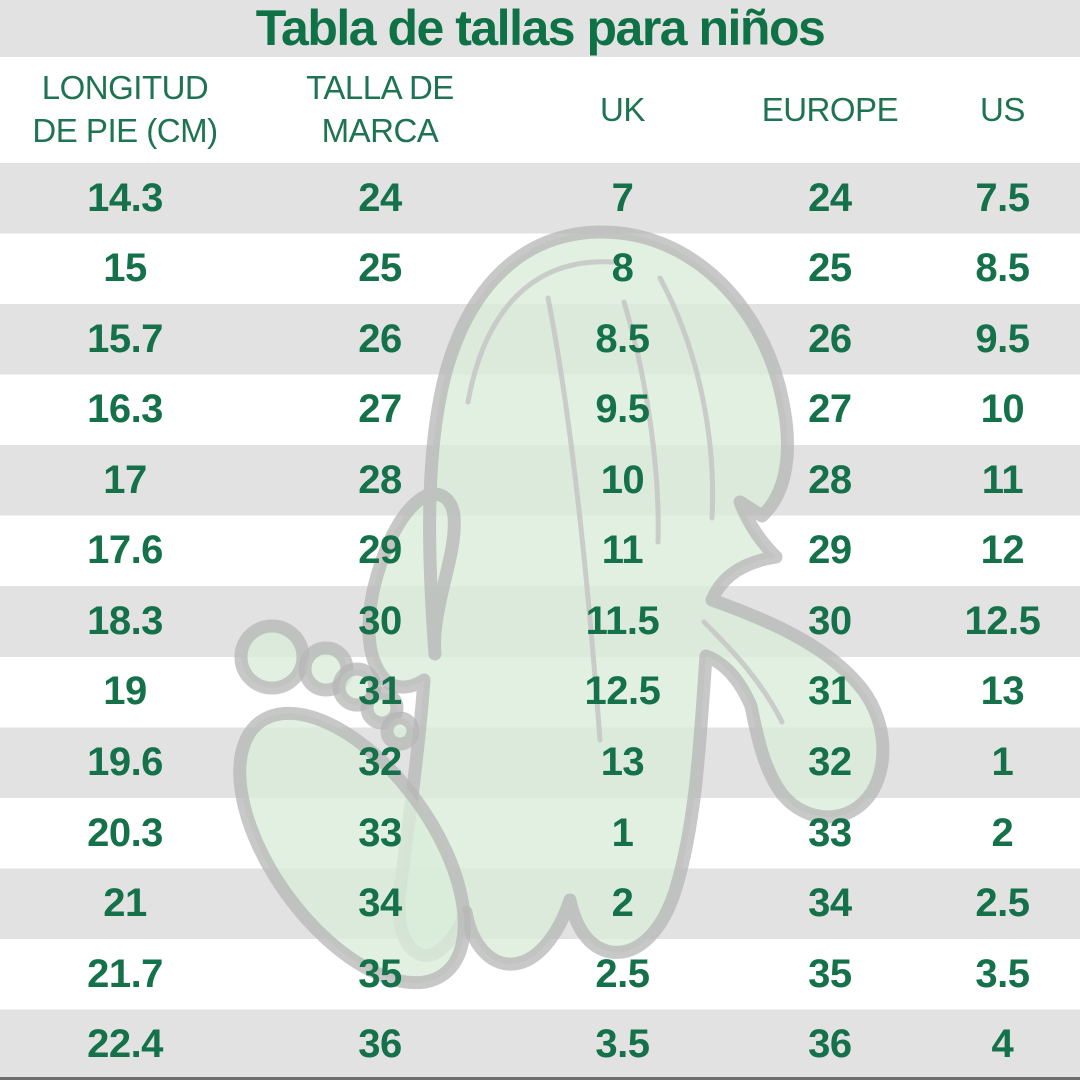 Image resolution: width=1080 pixels, height=1080 pixels. Describe the element at coordinates (1002, 338) in the screenshot. I see `cell-us: 9.5` at that location.